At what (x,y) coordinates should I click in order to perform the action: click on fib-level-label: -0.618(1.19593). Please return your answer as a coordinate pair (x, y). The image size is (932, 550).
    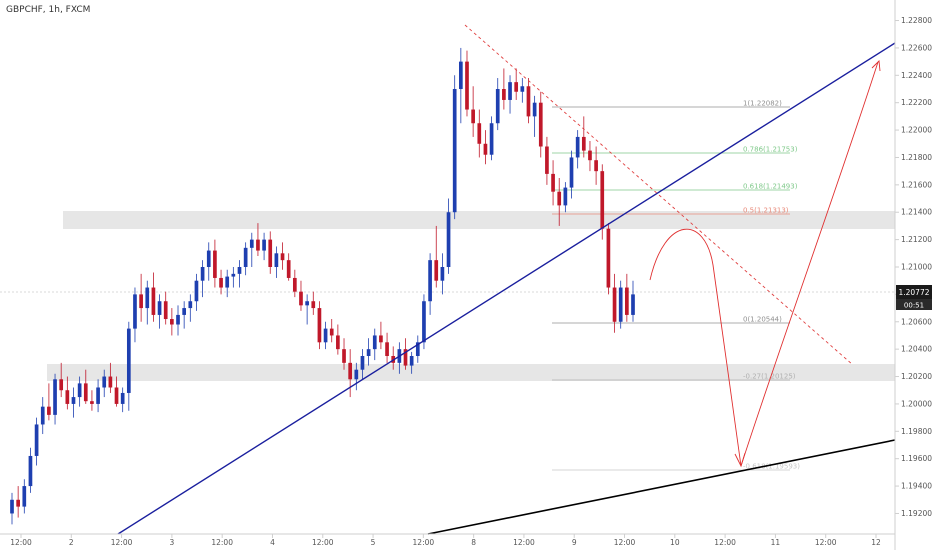
    Looking at the image, I should click on (771, 467).